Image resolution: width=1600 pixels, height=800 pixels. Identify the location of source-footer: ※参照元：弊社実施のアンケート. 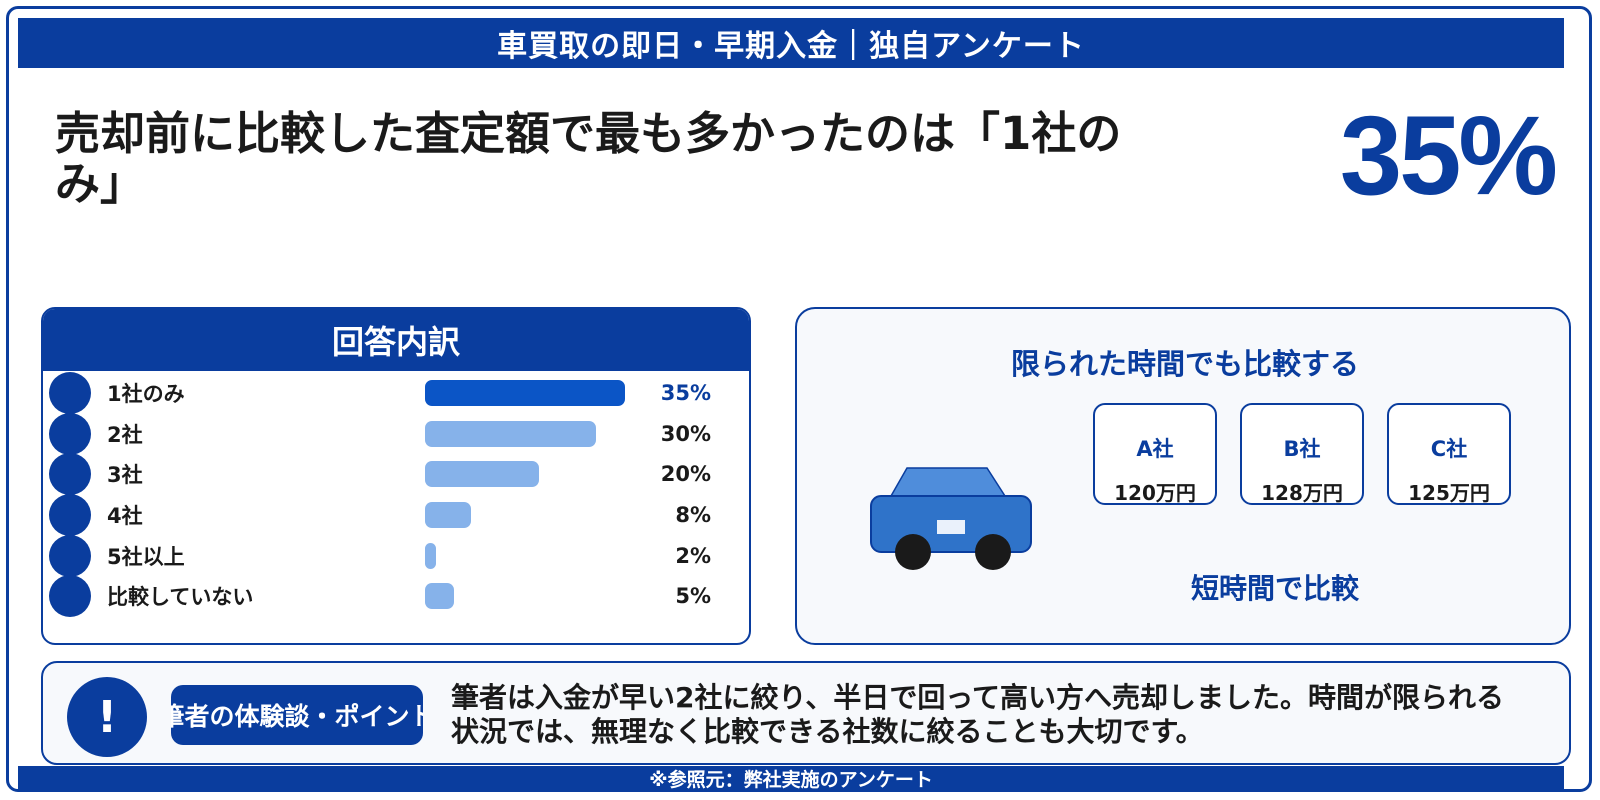
(791, 778).